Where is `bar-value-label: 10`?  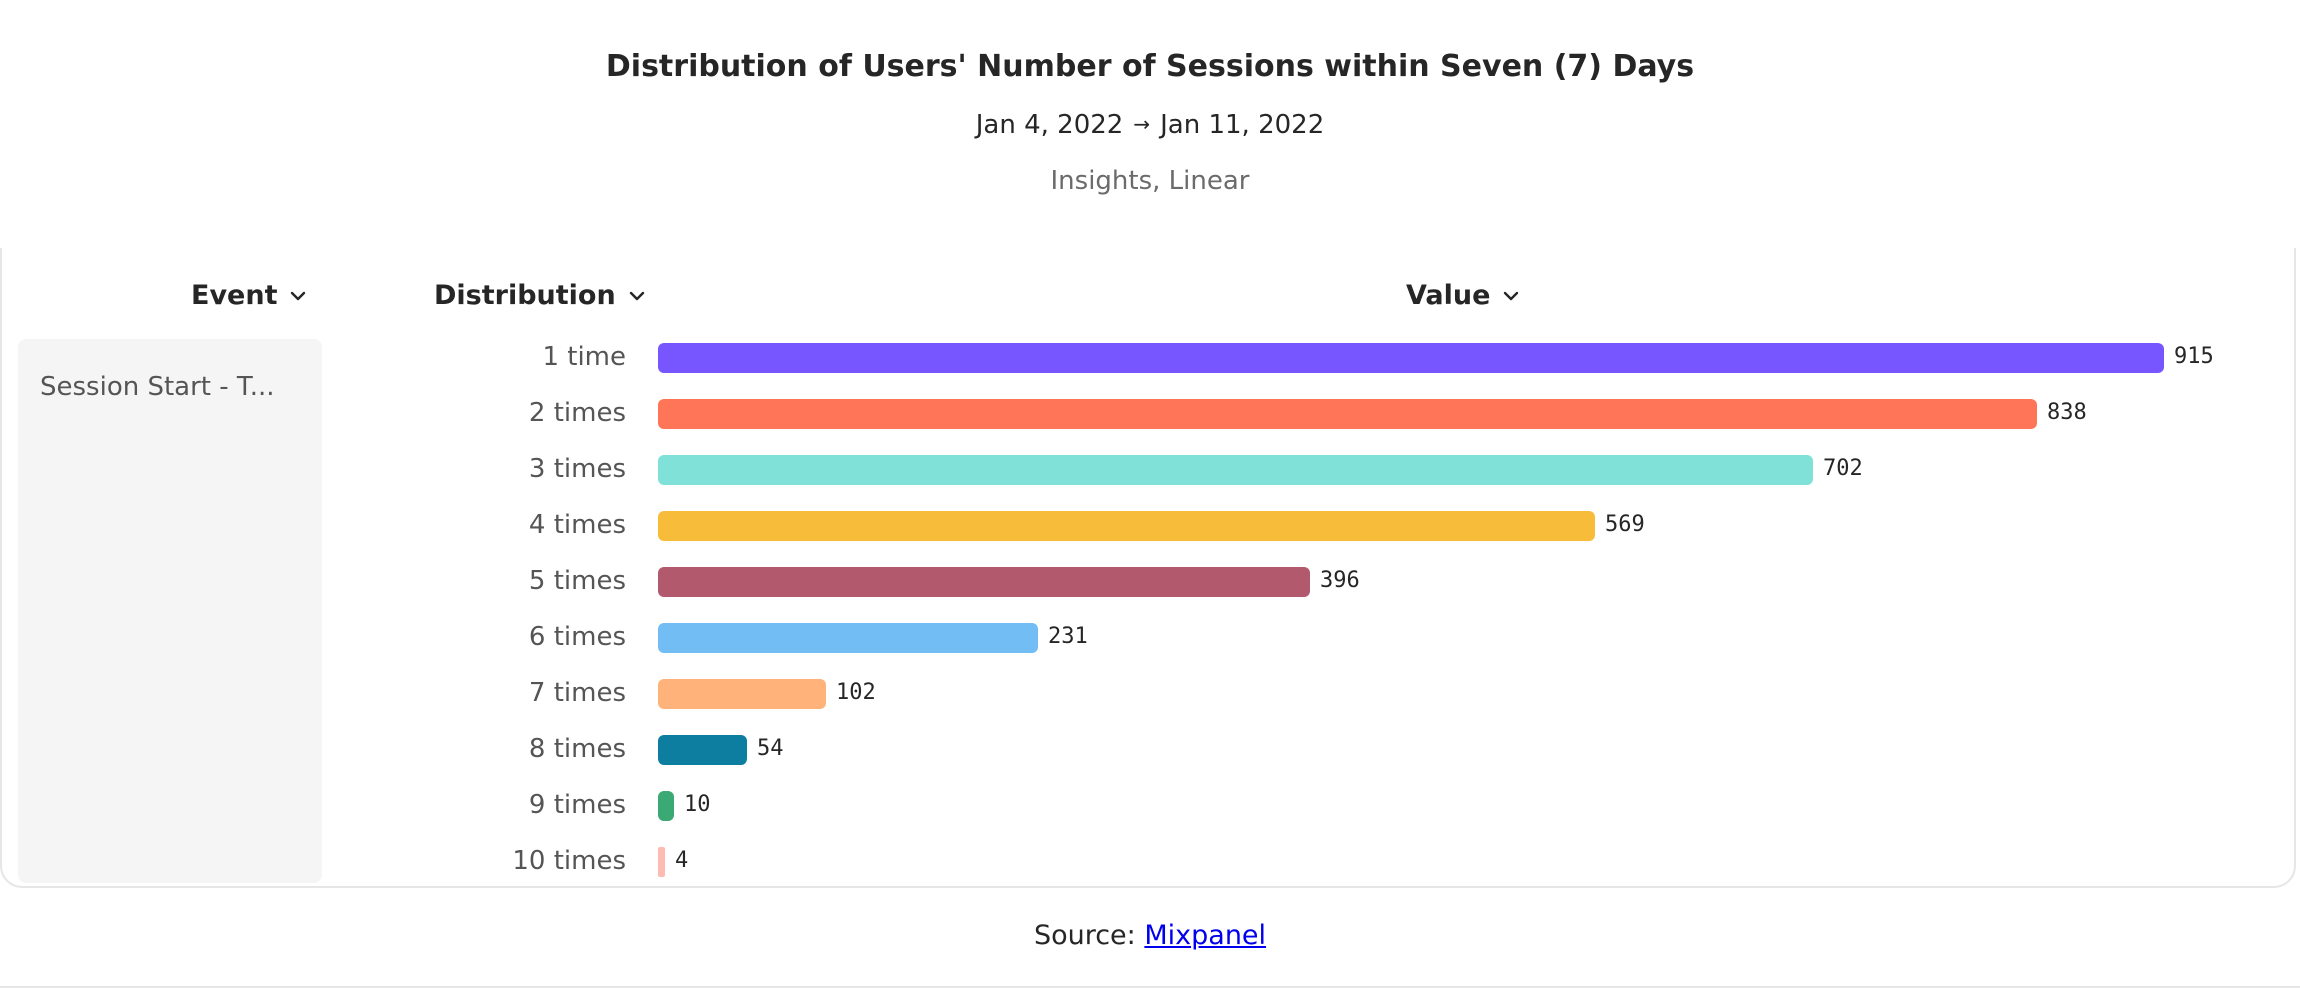 bar-value-label: 10 is located at coordinates (697, 804).